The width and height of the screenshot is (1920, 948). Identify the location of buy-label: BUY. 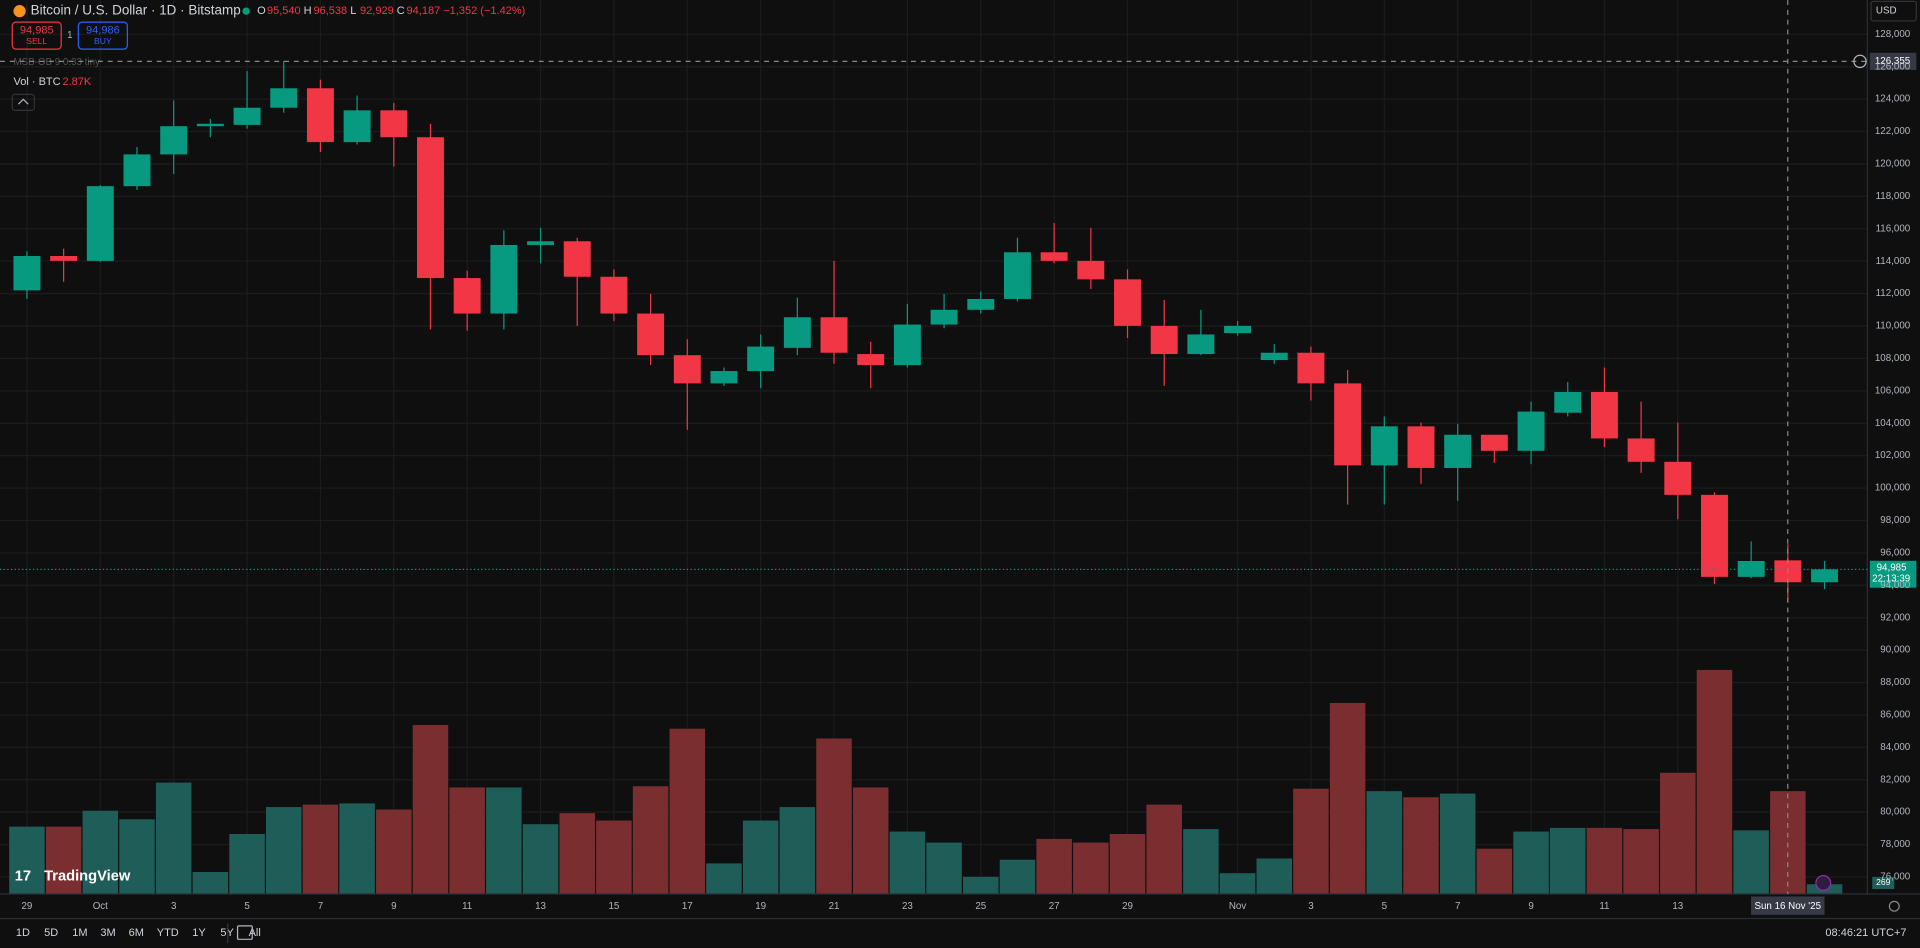
(103, 41).